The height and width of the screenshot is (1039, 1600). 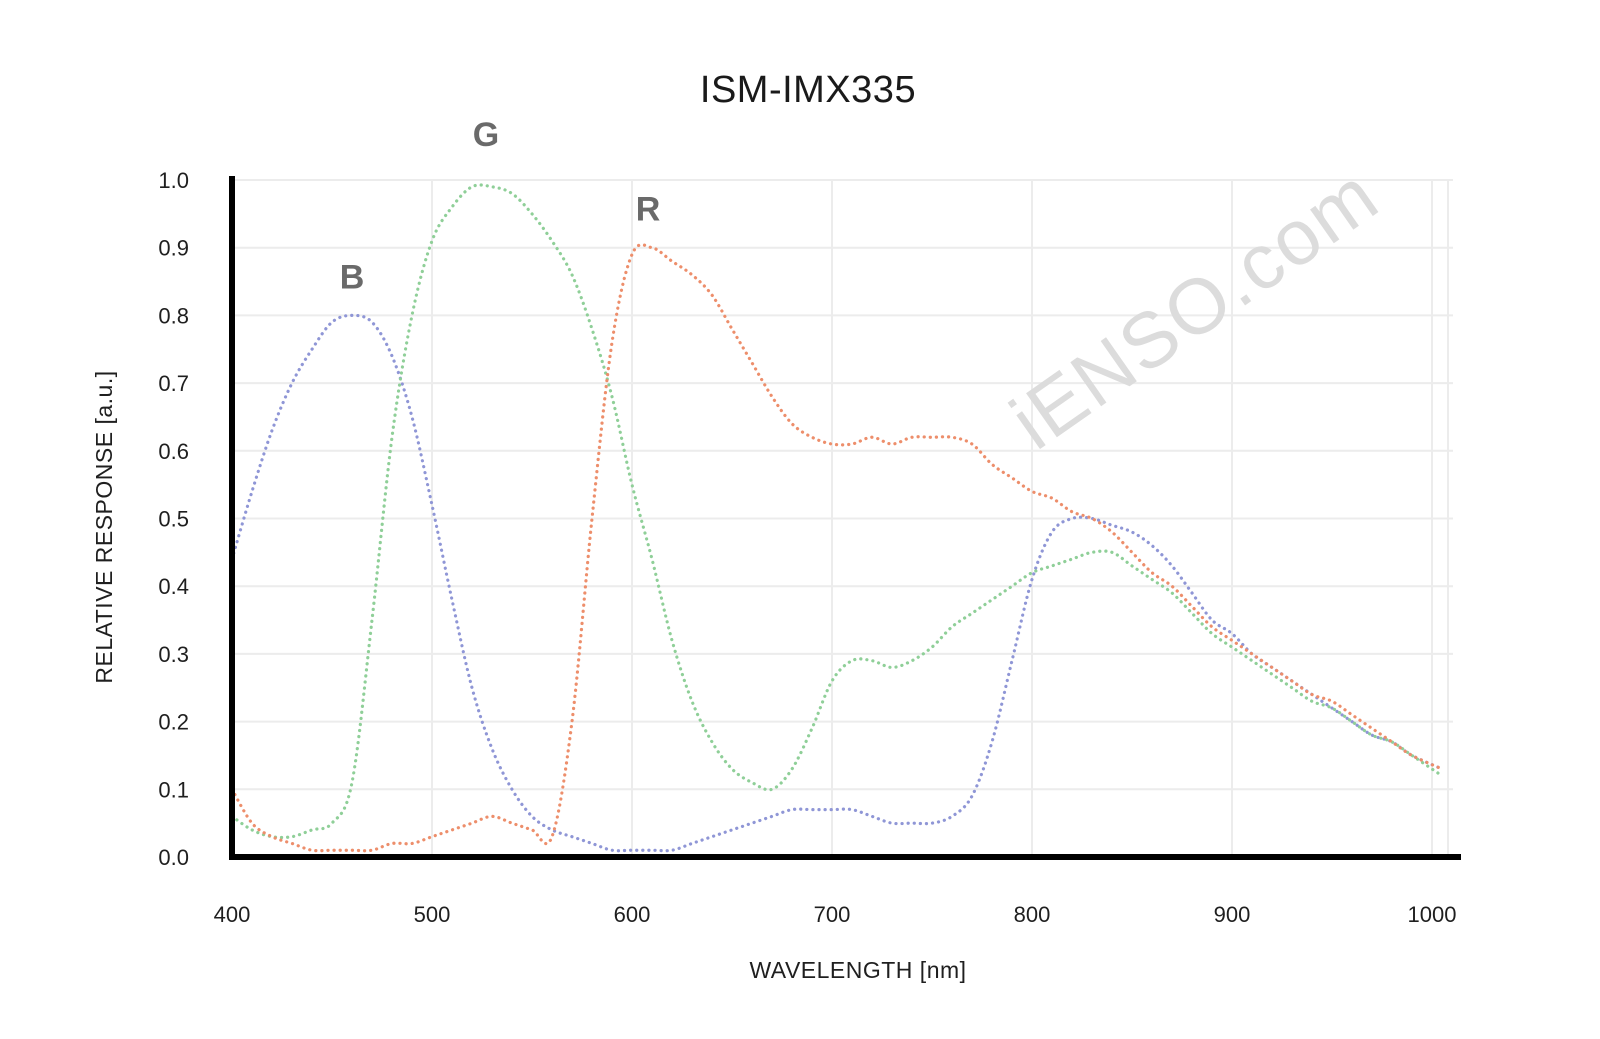 What do you see at coordinates (104, 526) in the screenshot?
I see `y-axis-title: RELATIVE RESPONSE [a.u.]` at bounding box center [104, 526].